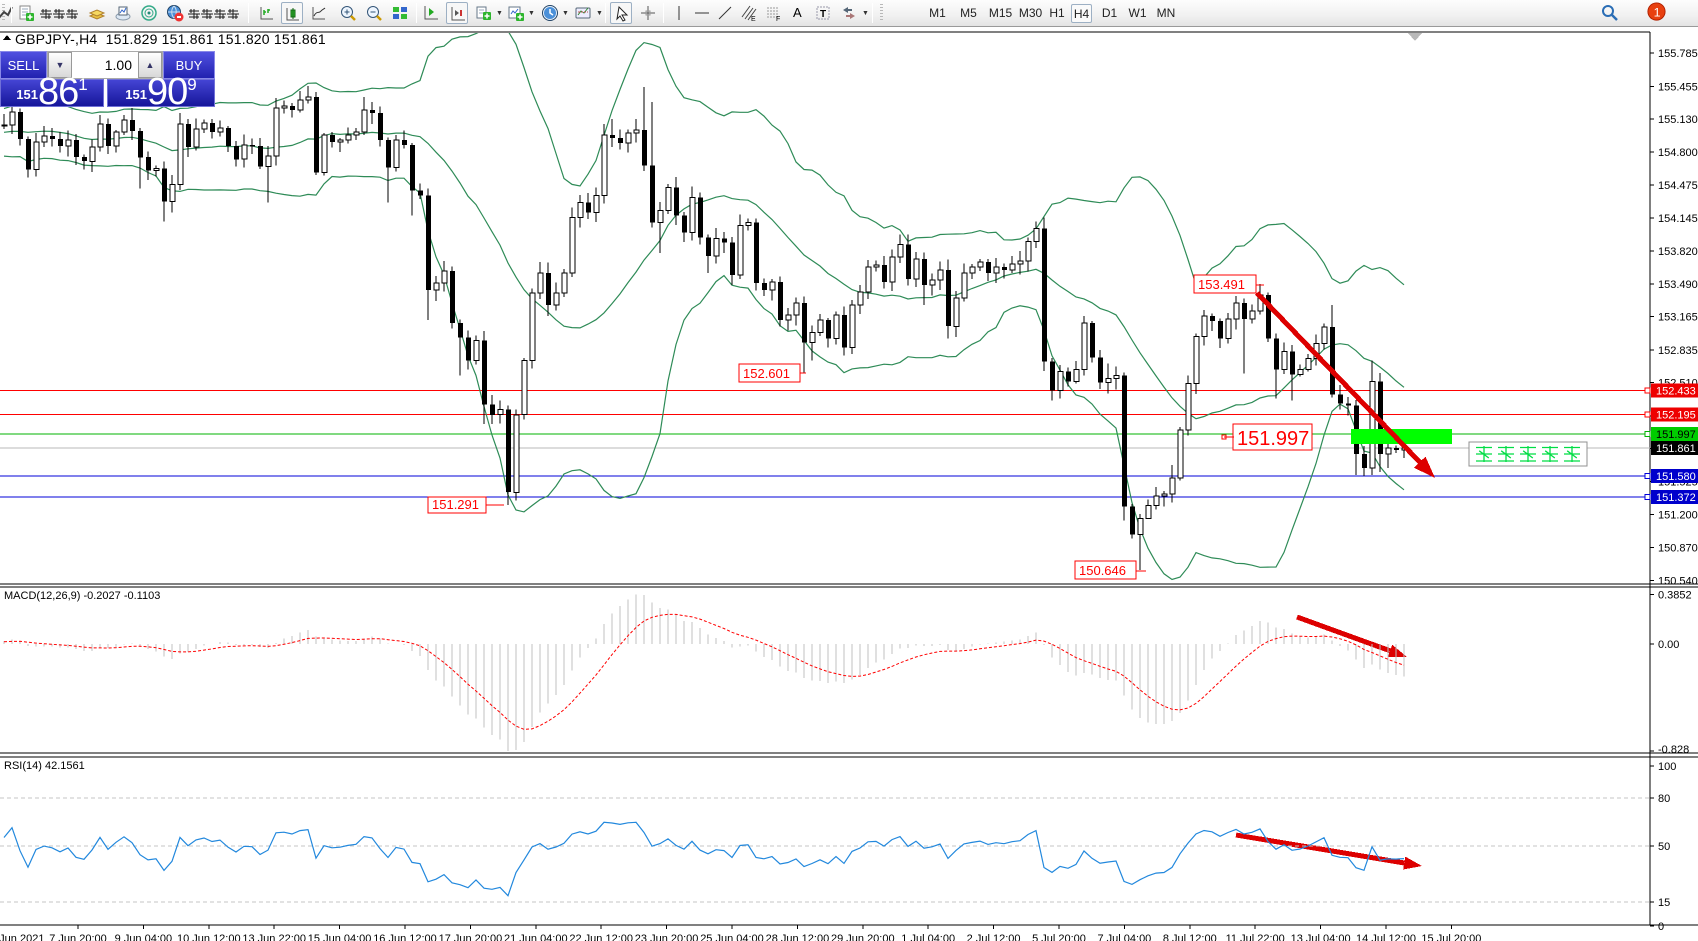 The height and width of the screenshot is (941, 1698). I want to click on svg-text: 10 Jun 12:00, so click(209, 937).